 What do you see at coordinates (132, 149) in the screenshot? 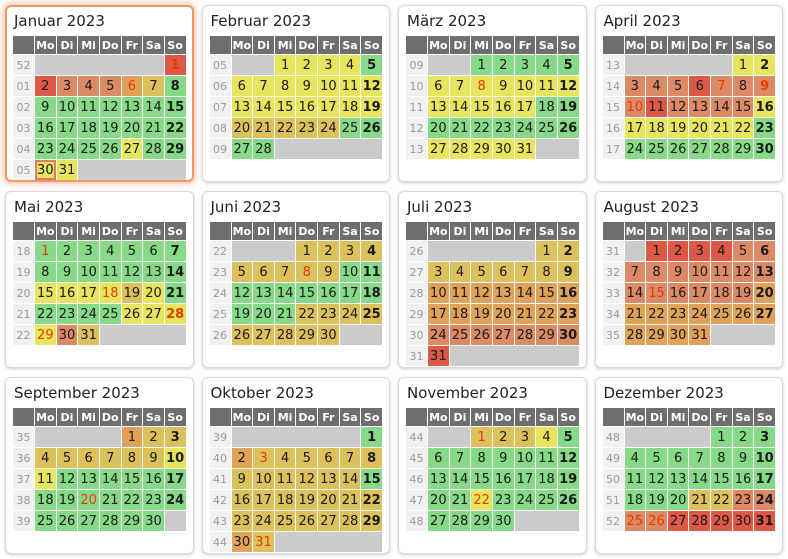
I see `day-cell: 27` at bounding box center [132, 149].